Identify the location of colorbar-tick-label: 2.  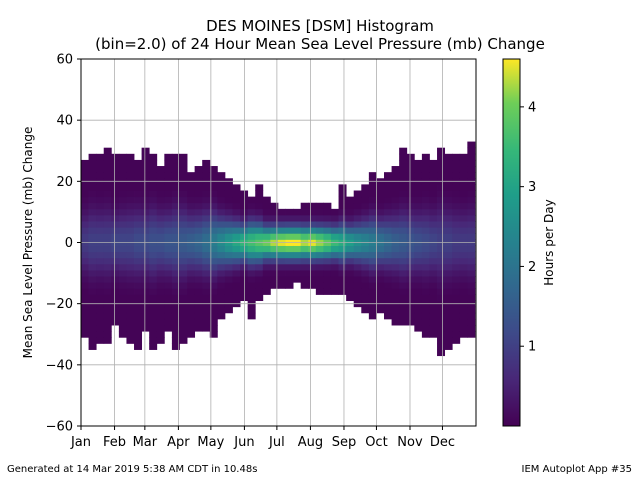
(532, 267).